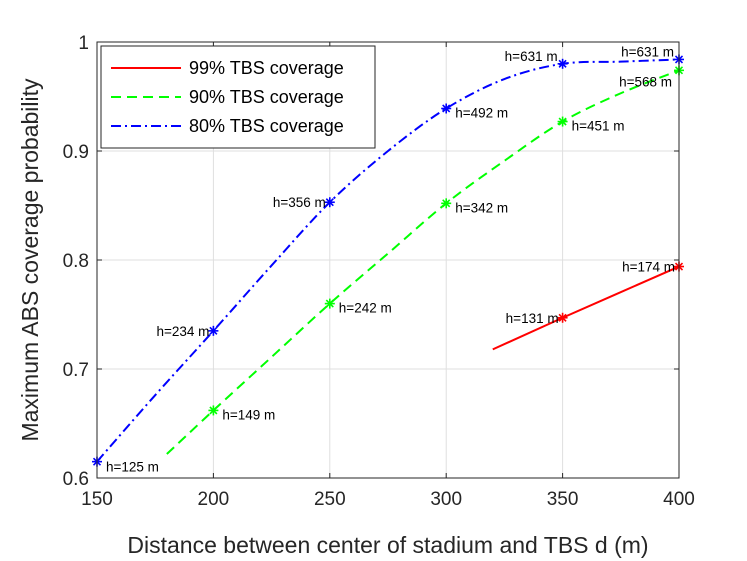  What do you see at coordinates (182, 331) in the screenshot?
I see `data-label: h=234 m` at bounding box center [182, 331].